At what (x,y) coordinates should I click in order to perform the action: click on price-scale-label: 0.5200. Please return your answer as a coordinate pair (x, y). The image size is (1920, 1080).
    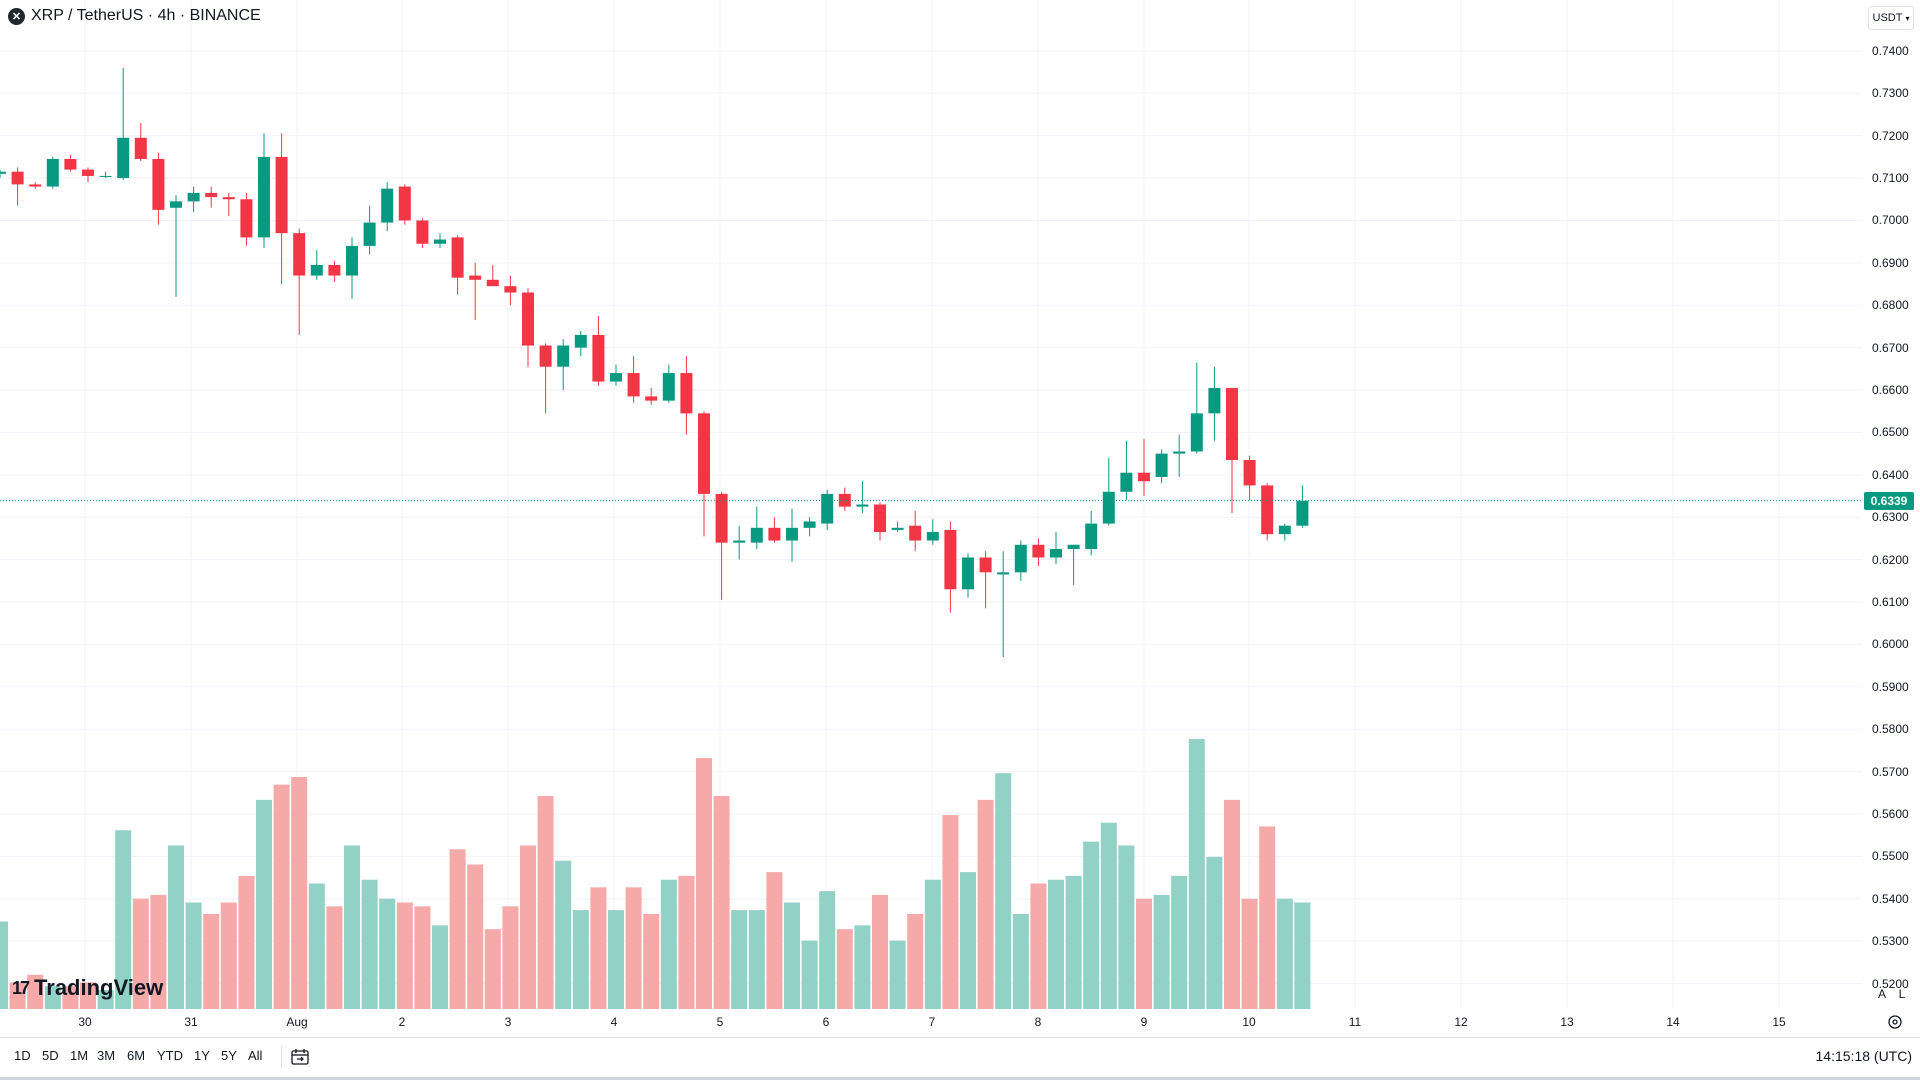
    Looking at the image, I should click on (1890, 983).